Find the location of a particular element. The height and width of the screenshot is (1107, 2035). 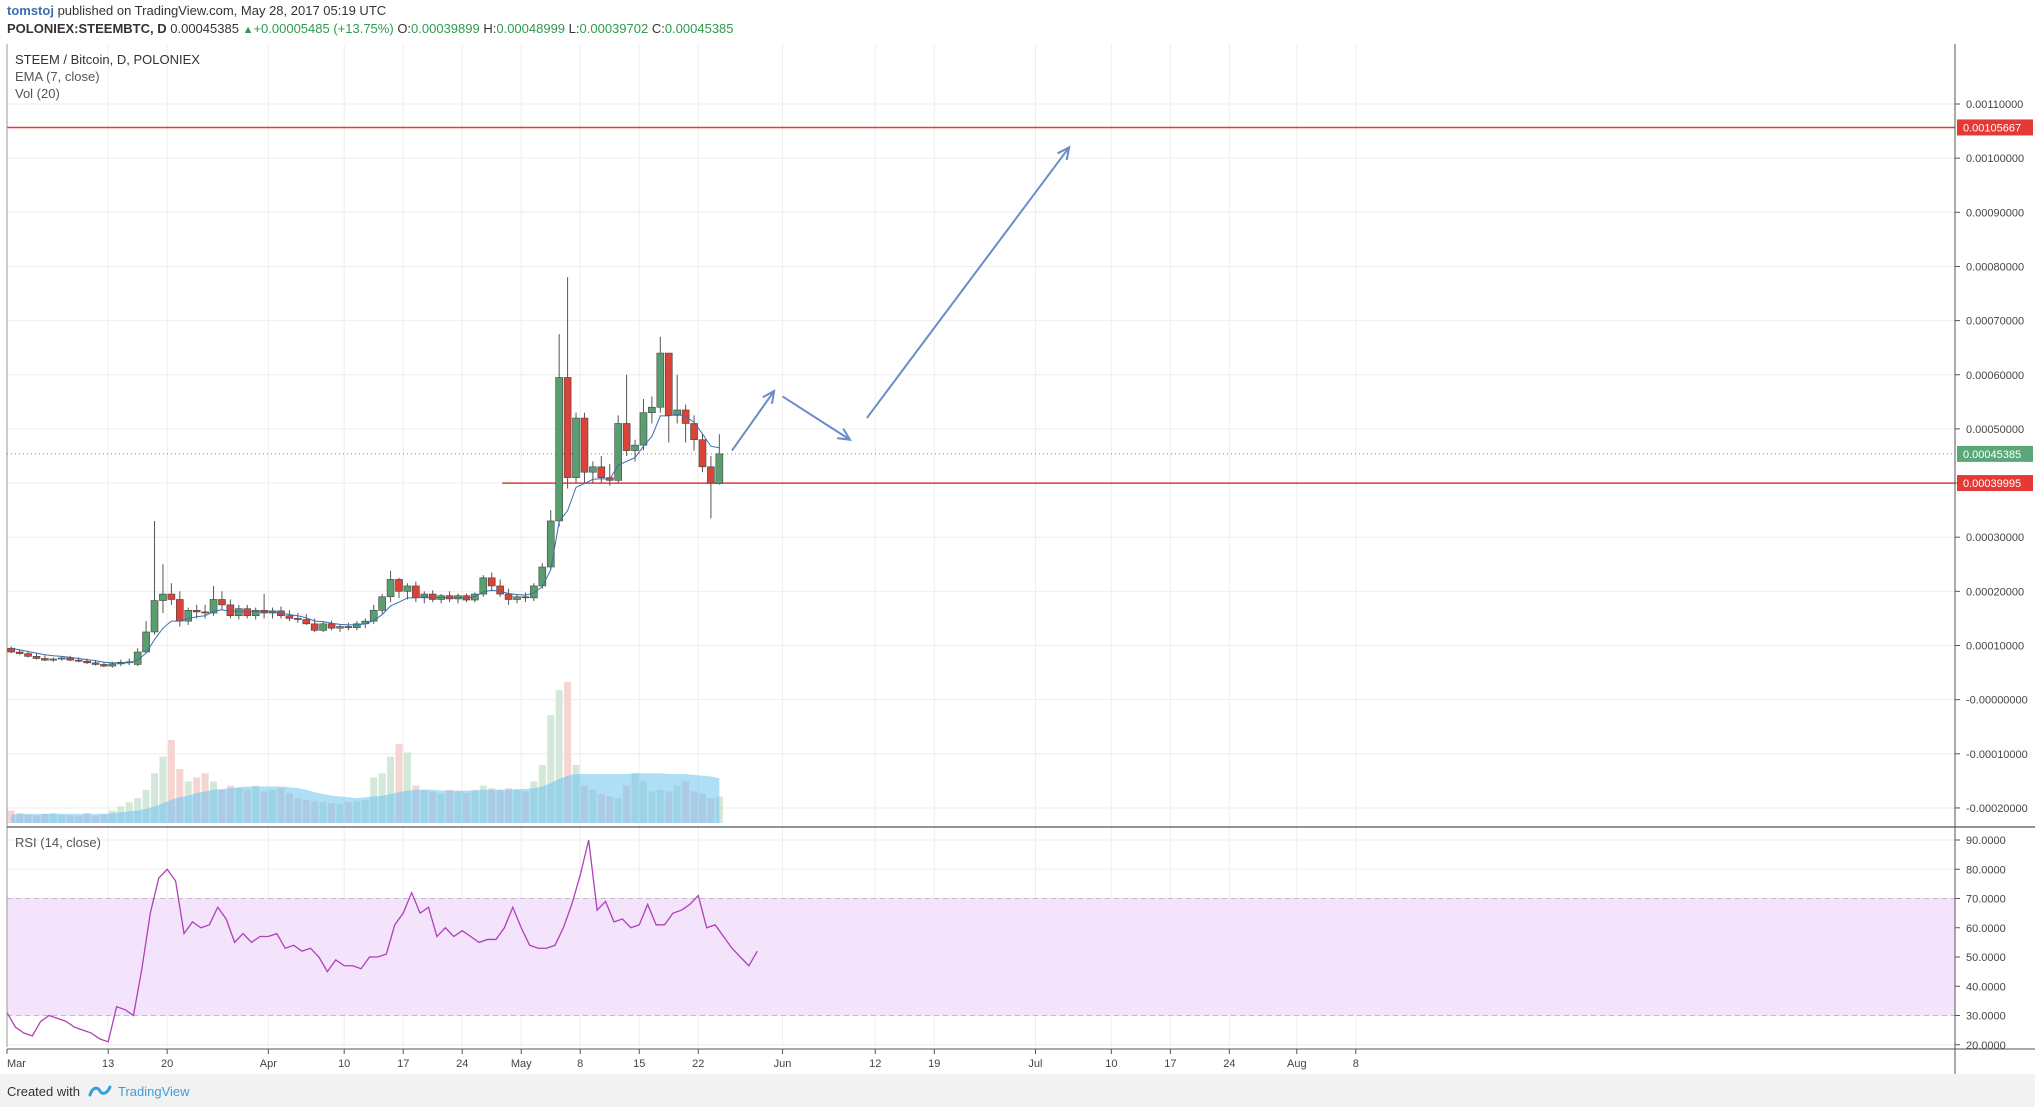

low-label: L: is located at coordinates (574, 28).